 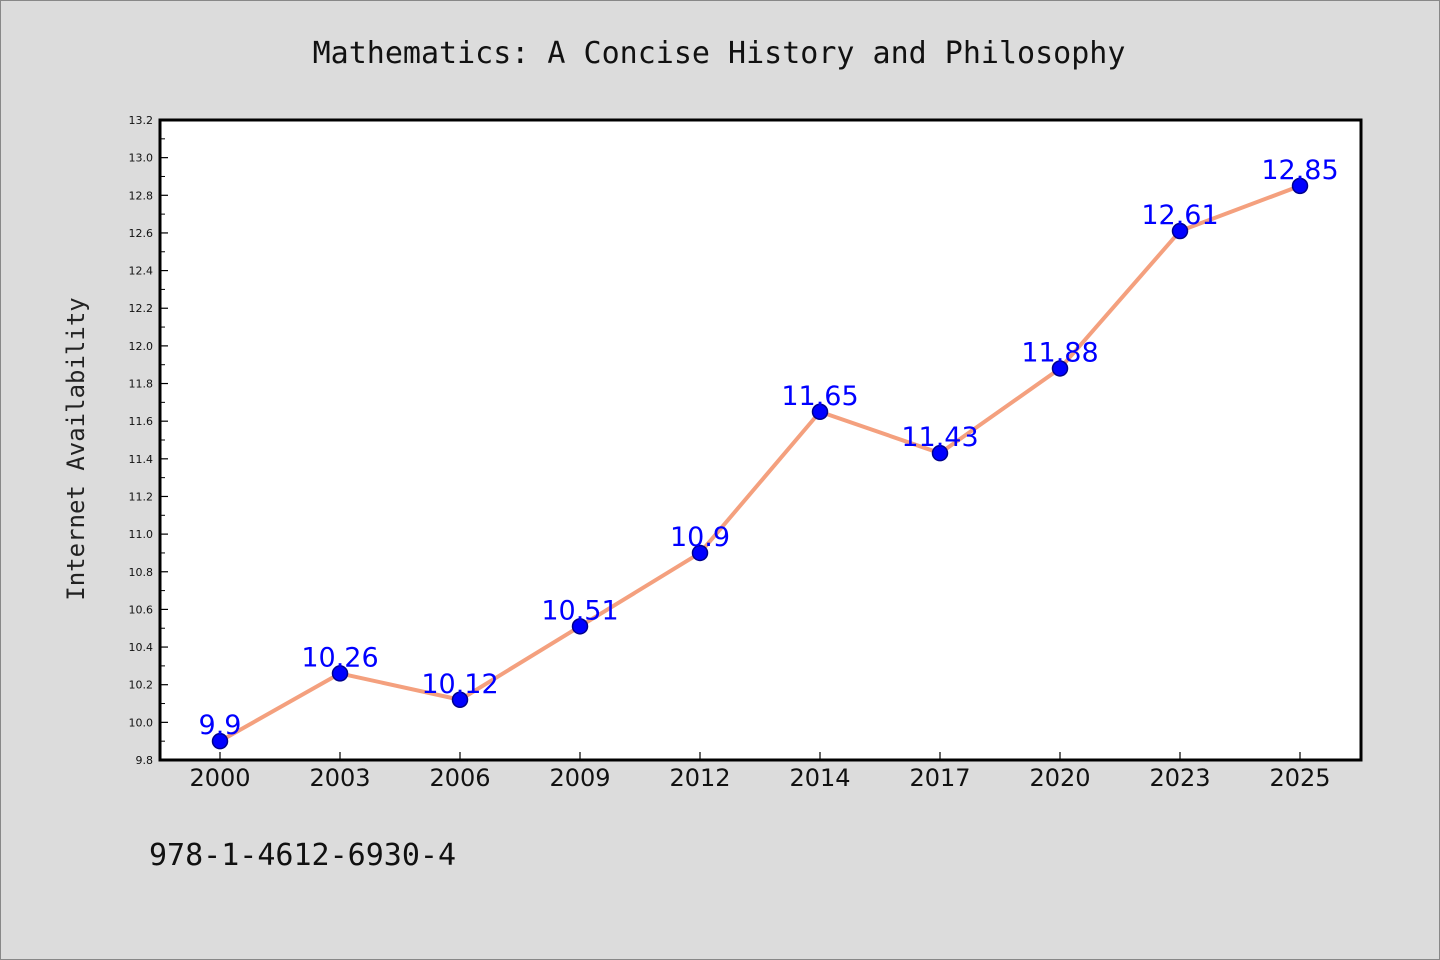 I want to click on data-label: 10.51, so click(x=579, y=610).